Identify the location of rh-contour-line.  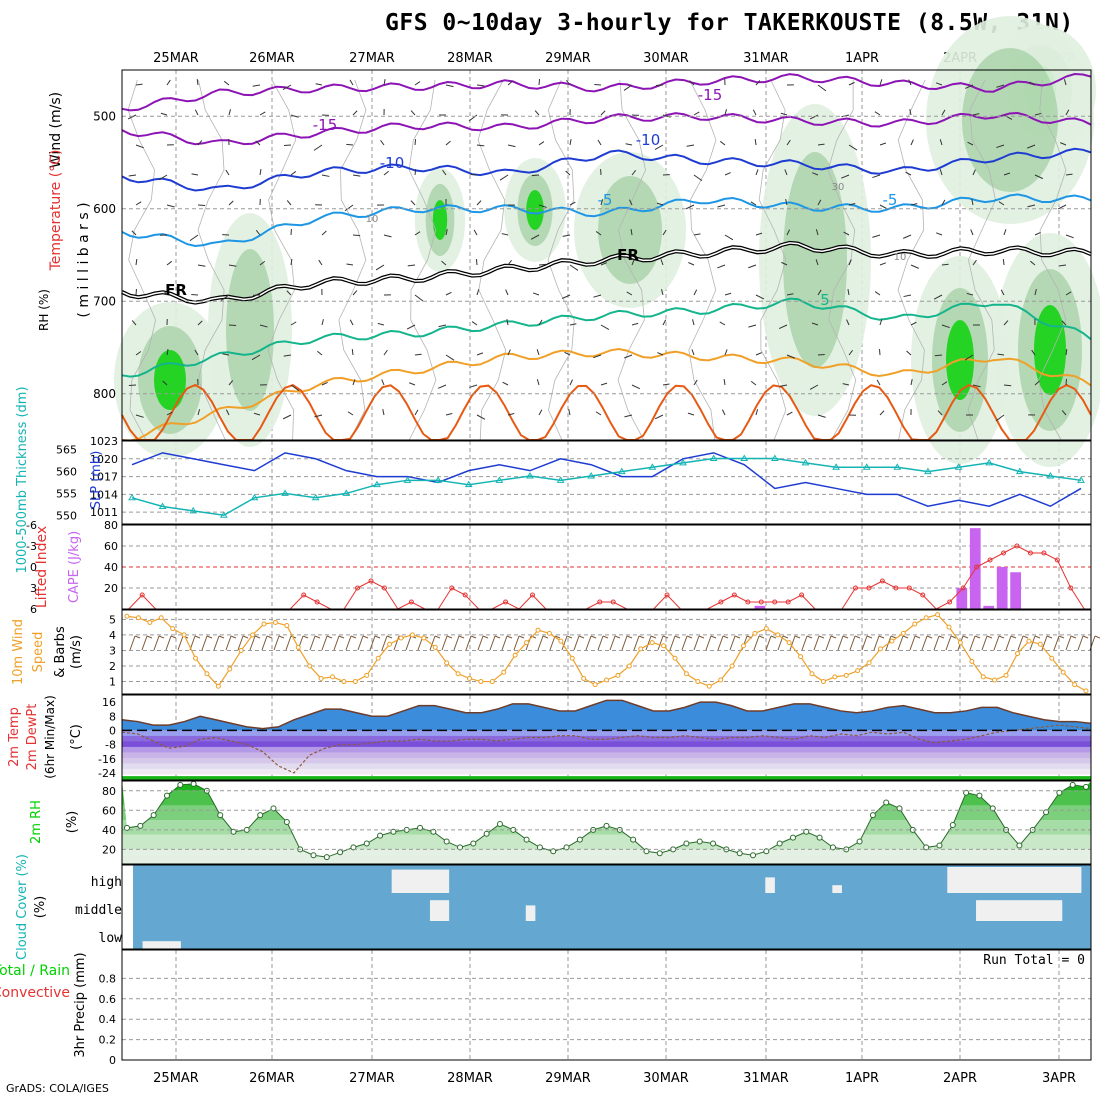
(212, 260).